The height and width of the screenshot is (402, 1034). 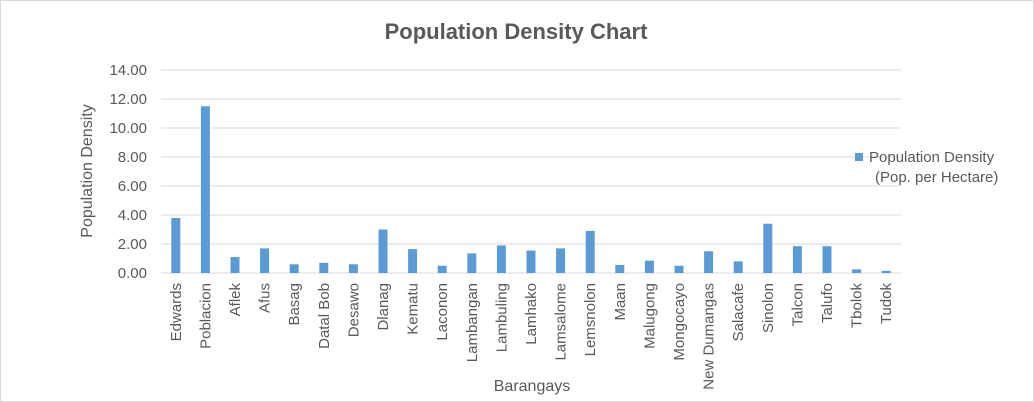 What do you see at coordinates (87, 170) in the screenshot?
I see `y-axis-label: Population Density` at bounding box center [87, 170].